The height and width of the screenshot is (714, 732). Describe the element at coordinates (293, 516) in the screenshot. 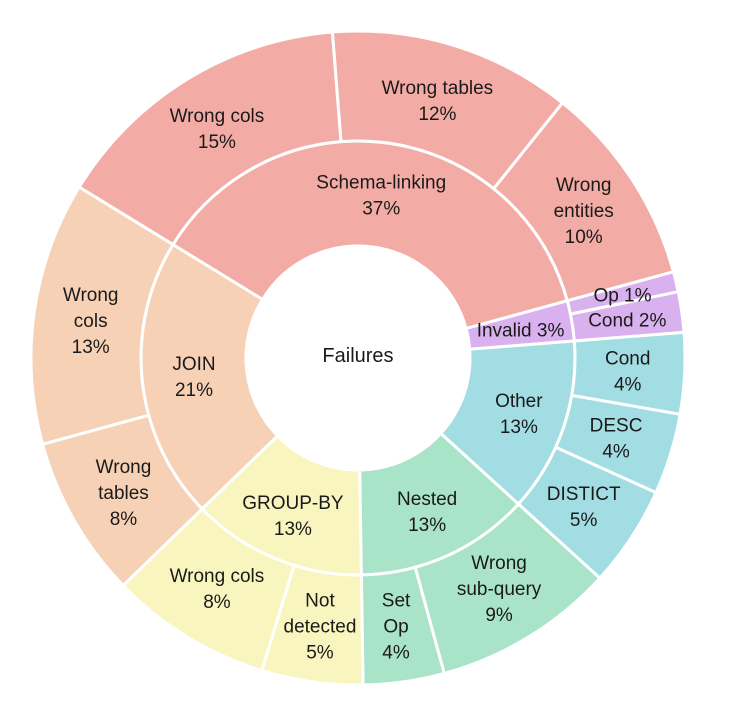

I see `inner-label-groupby: GROUP-BY 13%` at that location.